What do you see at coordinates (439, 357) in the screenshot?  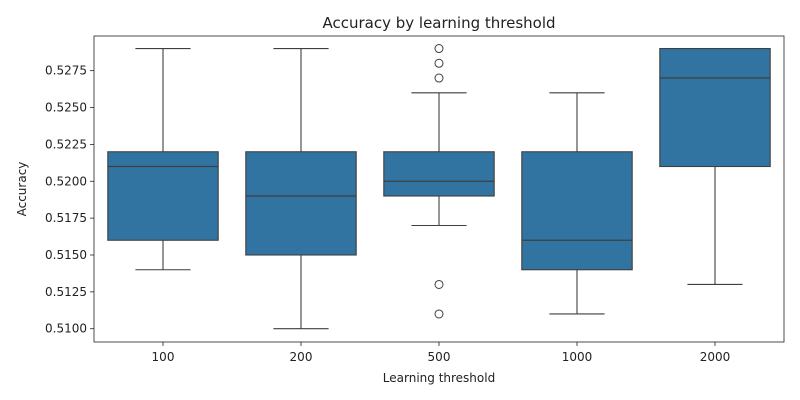 I see `x-tick-label: 500` at bounding box center [439, 357].